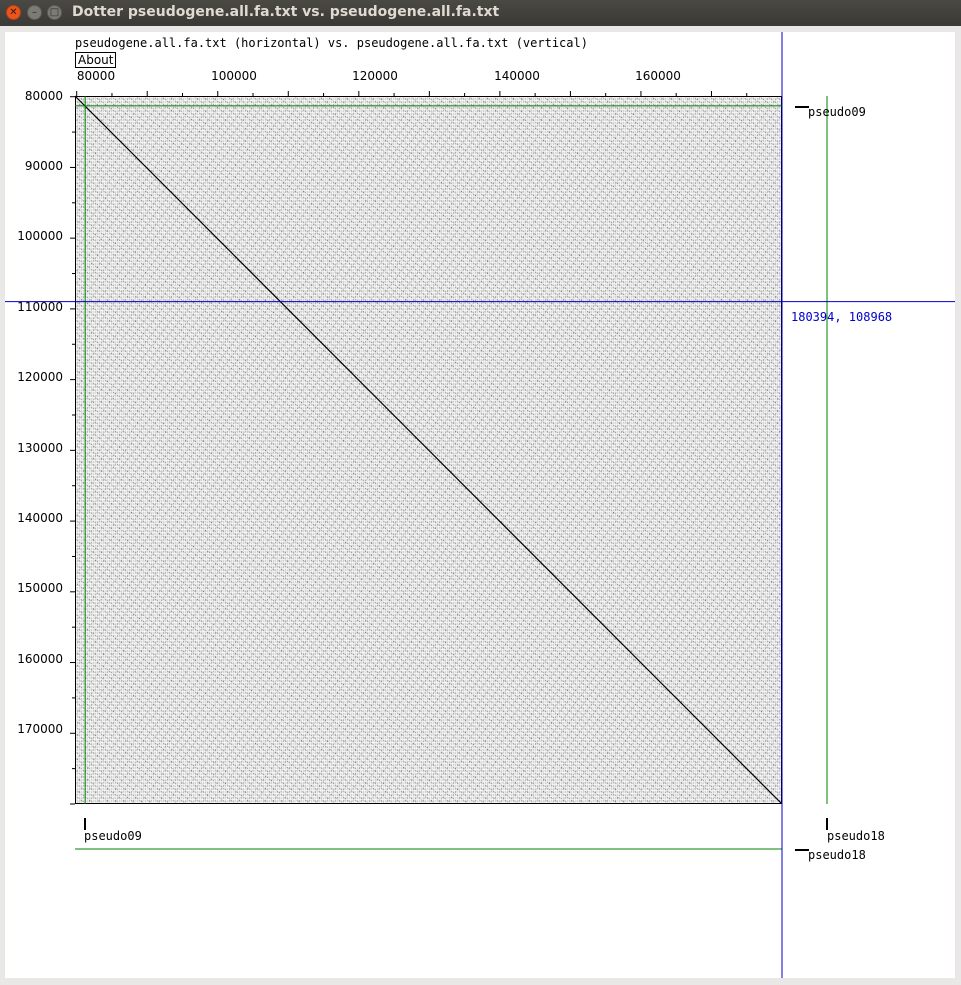 The height and width of the screenshot is (985, 961). Describe the element at coordinates (40, 659) in the screenshot. I see `y-tick-label: 160000` at that location.